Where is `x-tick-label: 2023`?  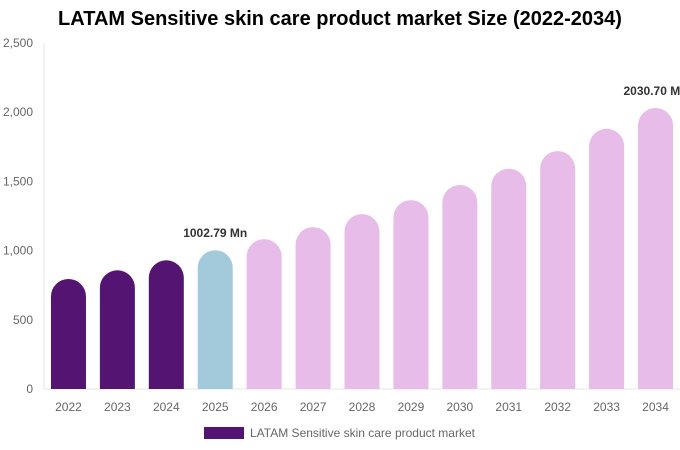 x-tick-label: 2023 is located at coordinates (117, 407).